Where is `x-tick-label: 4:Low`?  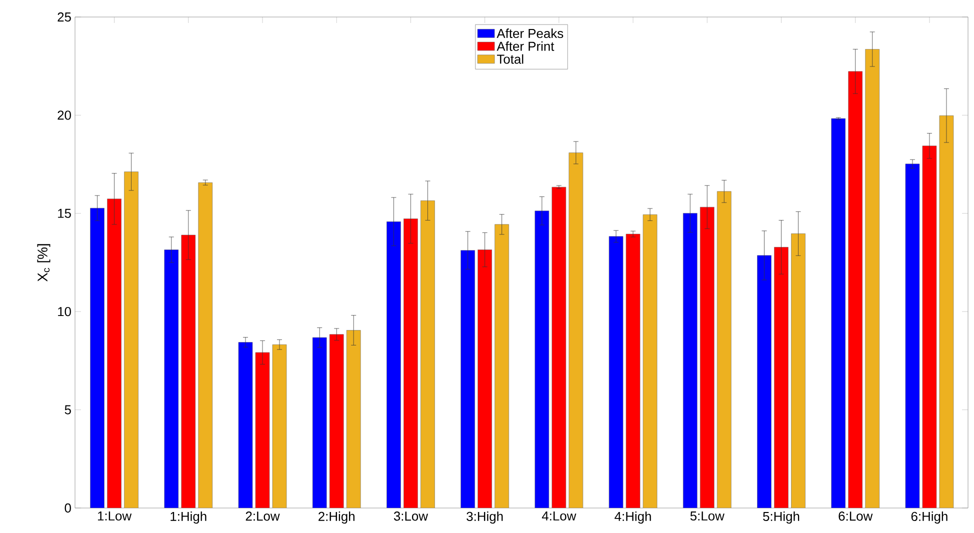
x-tick-label: 4:Low is located at coordinates (559, 516).